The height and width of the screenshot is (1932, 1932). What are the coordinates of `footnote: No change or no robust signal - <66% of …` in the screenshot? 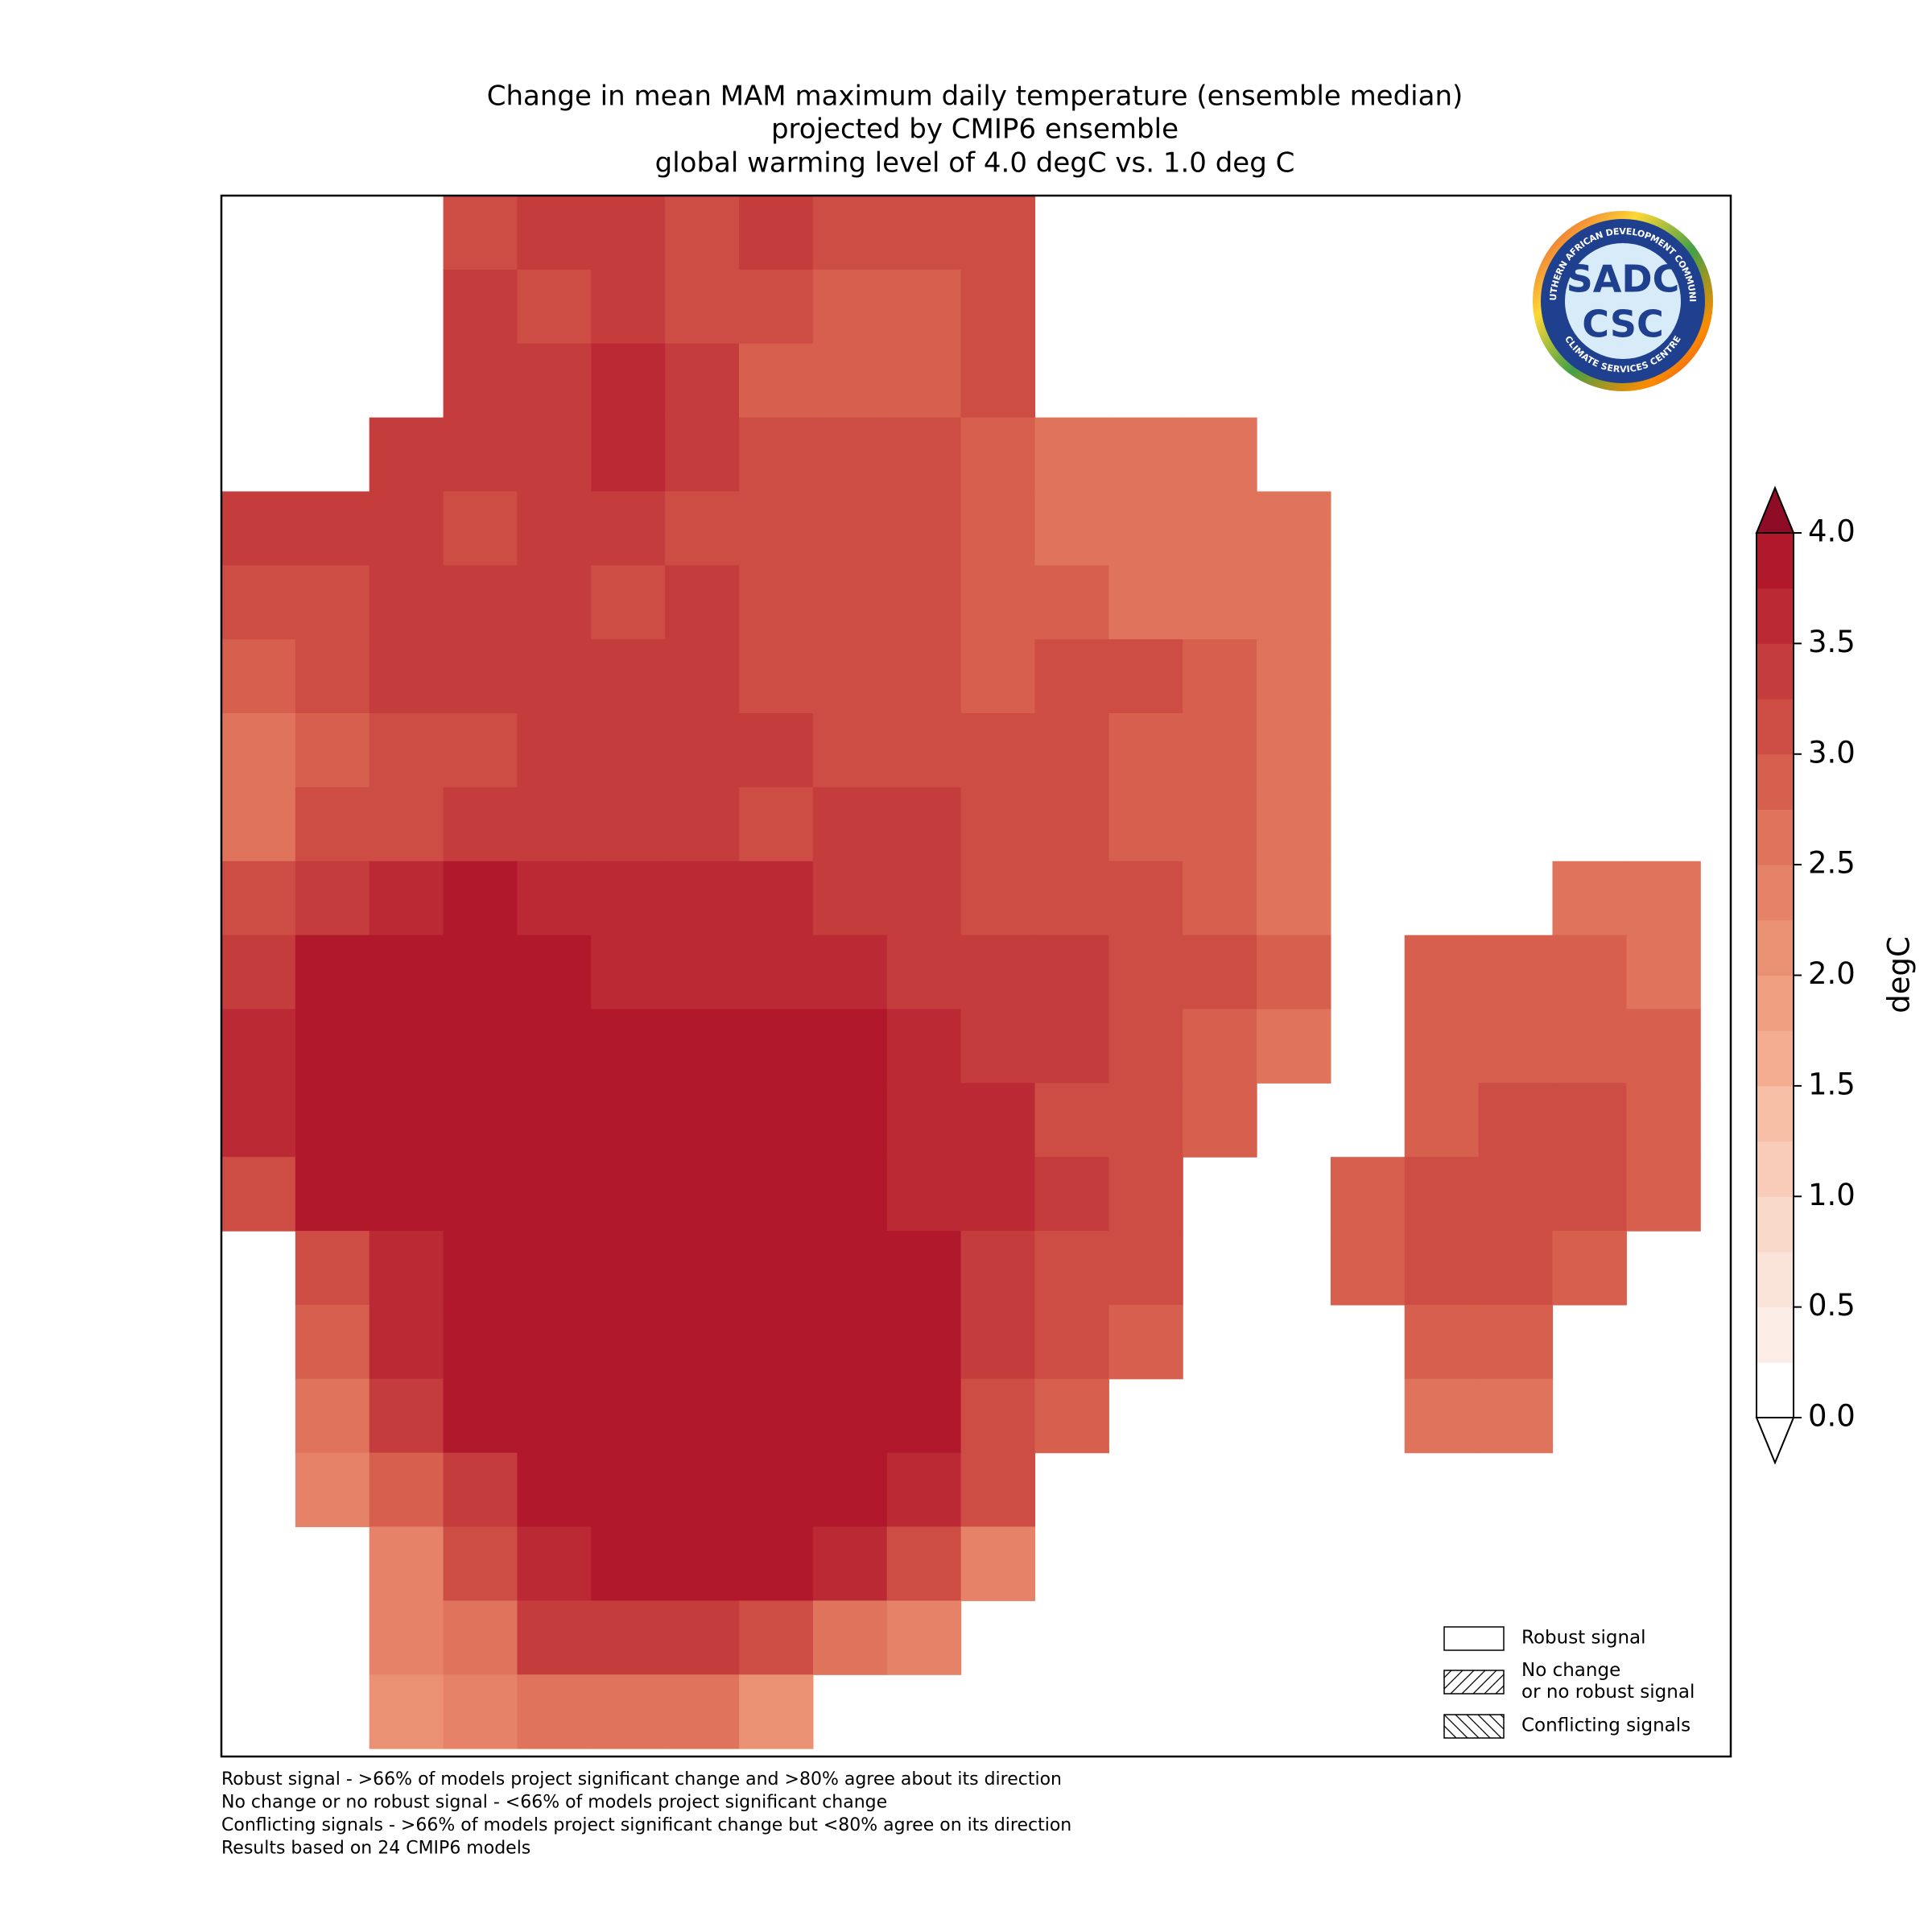 It's located at (554, 1803).